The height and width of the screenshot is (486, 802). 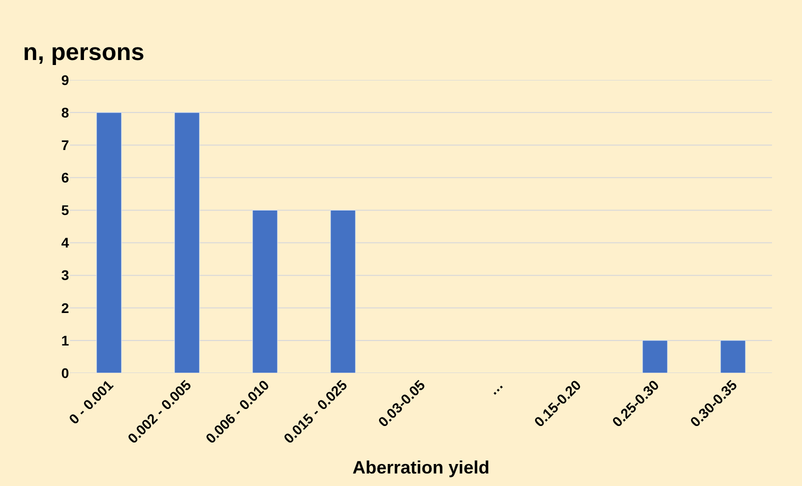 What do you see at coordinates (65, 210) in the screenshot?
I see `y-tick-label: 5` at bounding box center [65, 210].